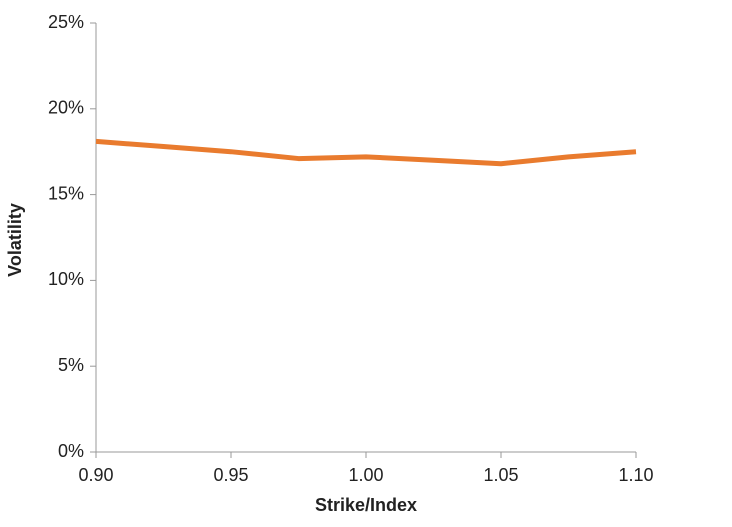 This screenshot has width=732, height=527. I want to click on y-tick-label: 5%, so click(71, 365).